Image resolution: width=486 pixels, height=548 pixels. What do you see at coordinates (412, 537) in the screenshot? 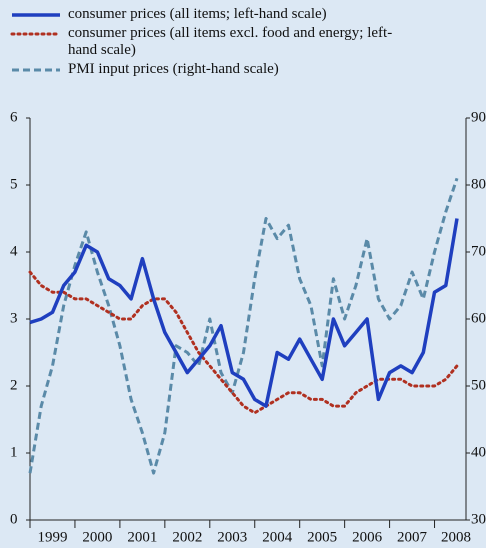
I see `x-tick-label: 2007` at bounding box center [412, 537].